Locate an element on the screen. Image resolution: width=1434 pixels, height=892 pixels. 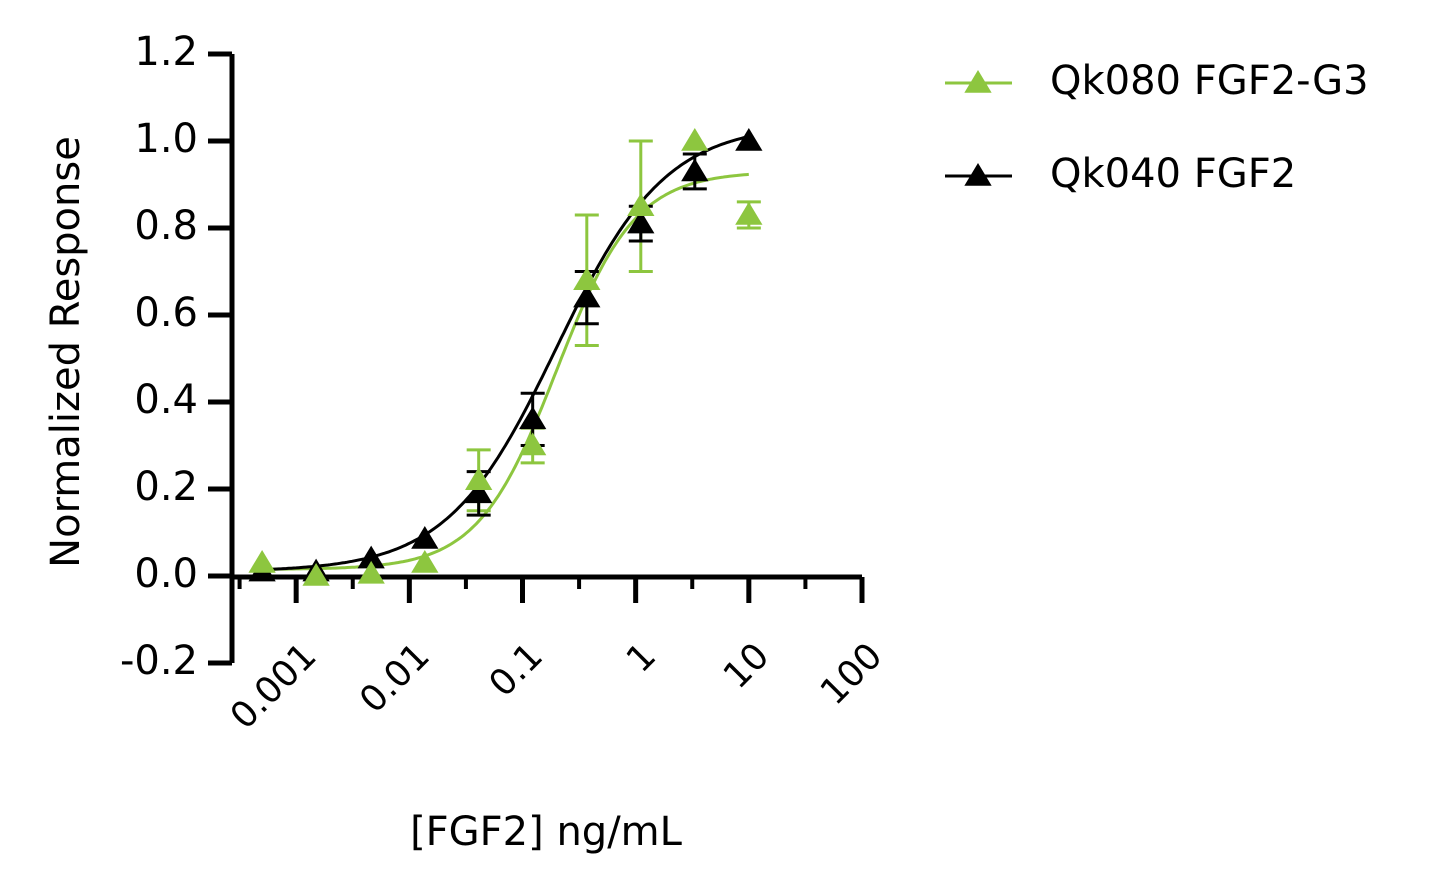
x-tick-label: 0.01 is located at coordinates (395, 678).